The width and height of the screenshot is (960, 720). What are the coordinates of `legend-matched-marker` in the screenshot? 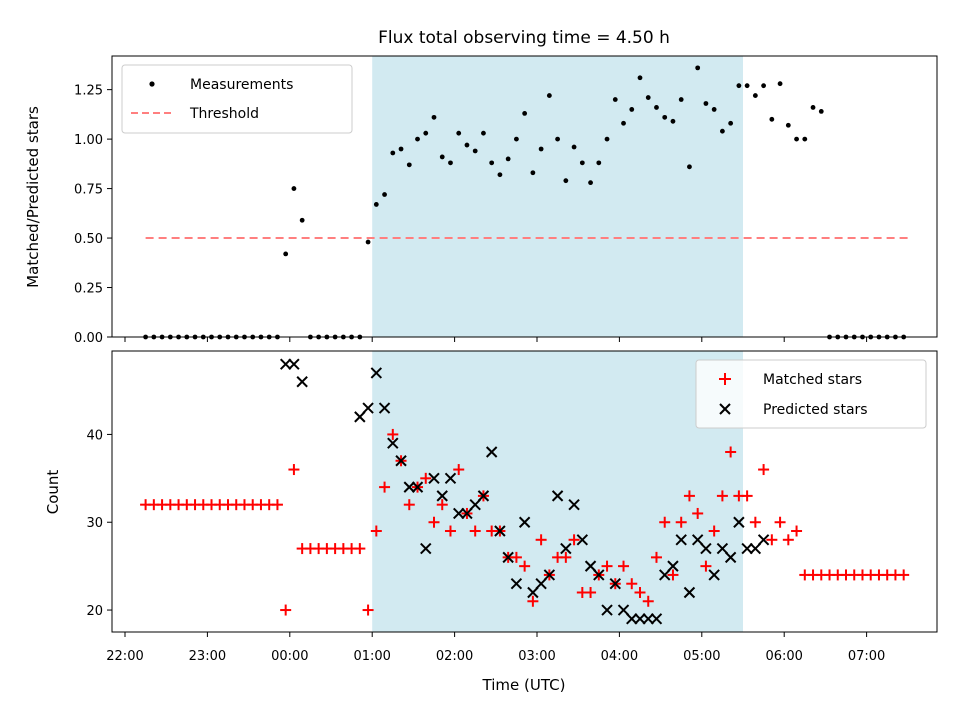 It's located at (725, 379).